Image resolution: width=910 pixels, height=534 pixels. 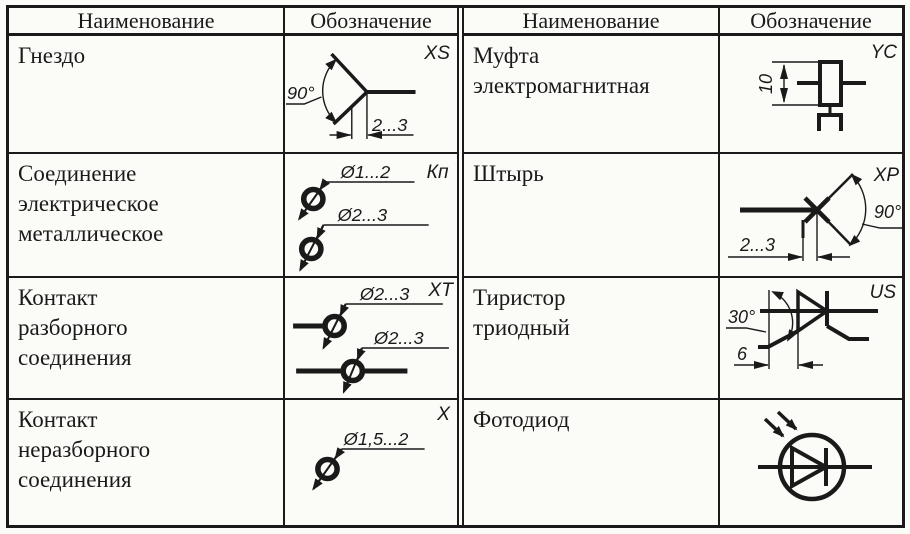 I want to click on designation-code: X, so click(x=443, y=414).